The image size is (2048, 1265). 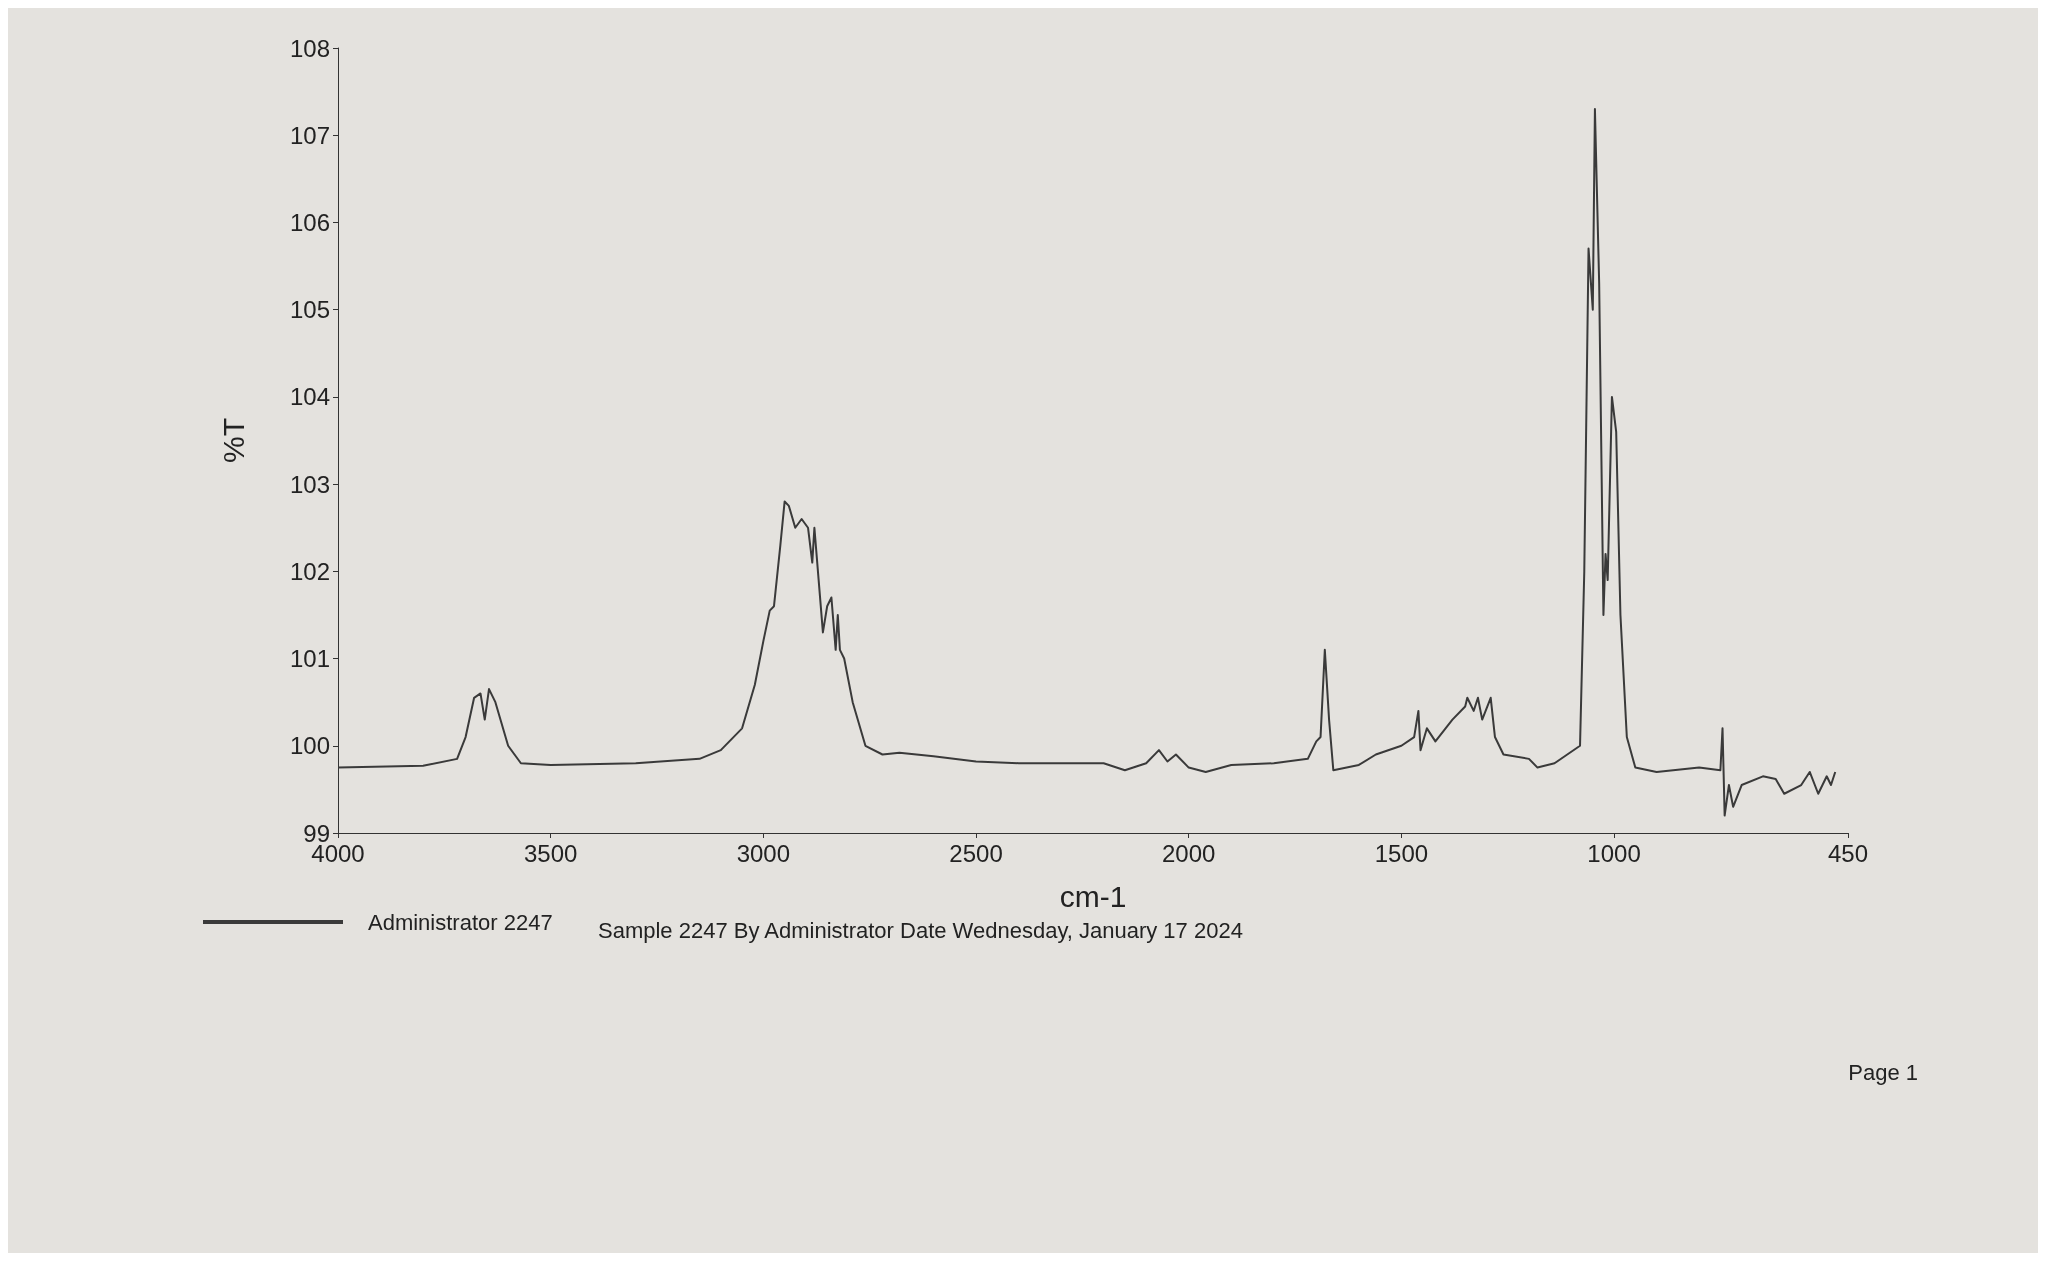 I want to click on text: Sample 2247 By Administrator Date Wednesday, January 17 2024, so click(x=920, y=930).